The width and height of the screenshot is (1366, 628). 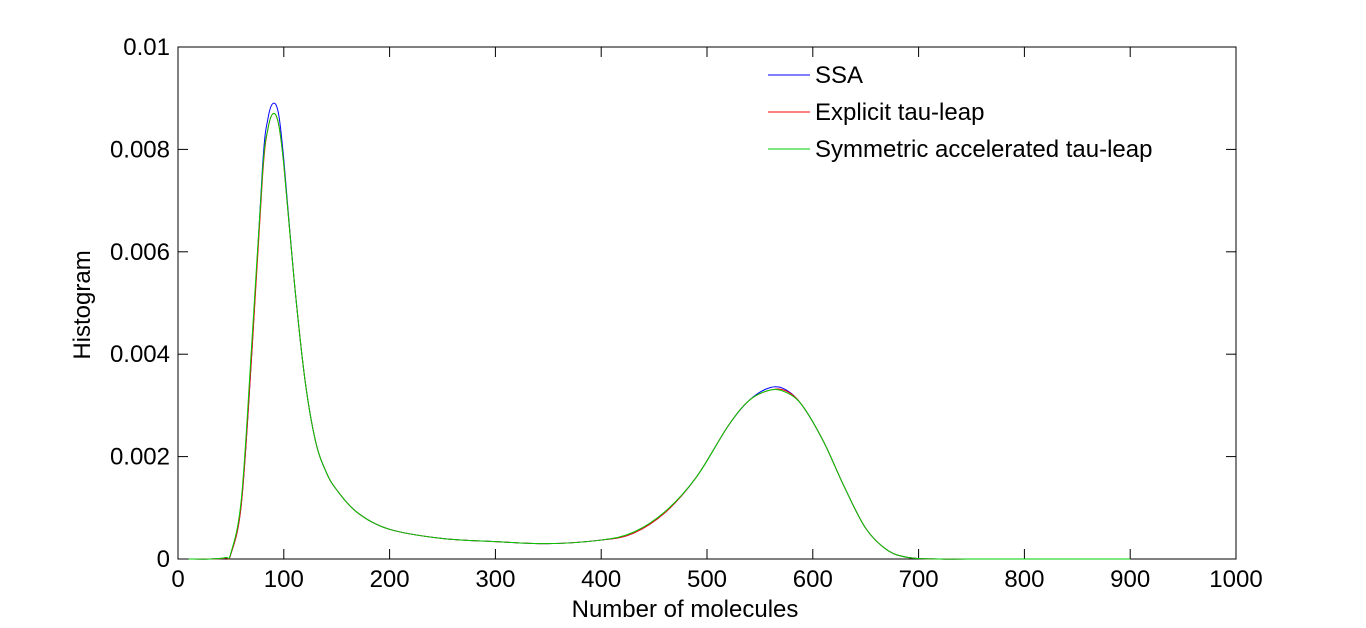 What do you see at coordinates (1130, 579) in the screenshot?
I see `x-tick-label: 900` at bounding box center [1130, 579].